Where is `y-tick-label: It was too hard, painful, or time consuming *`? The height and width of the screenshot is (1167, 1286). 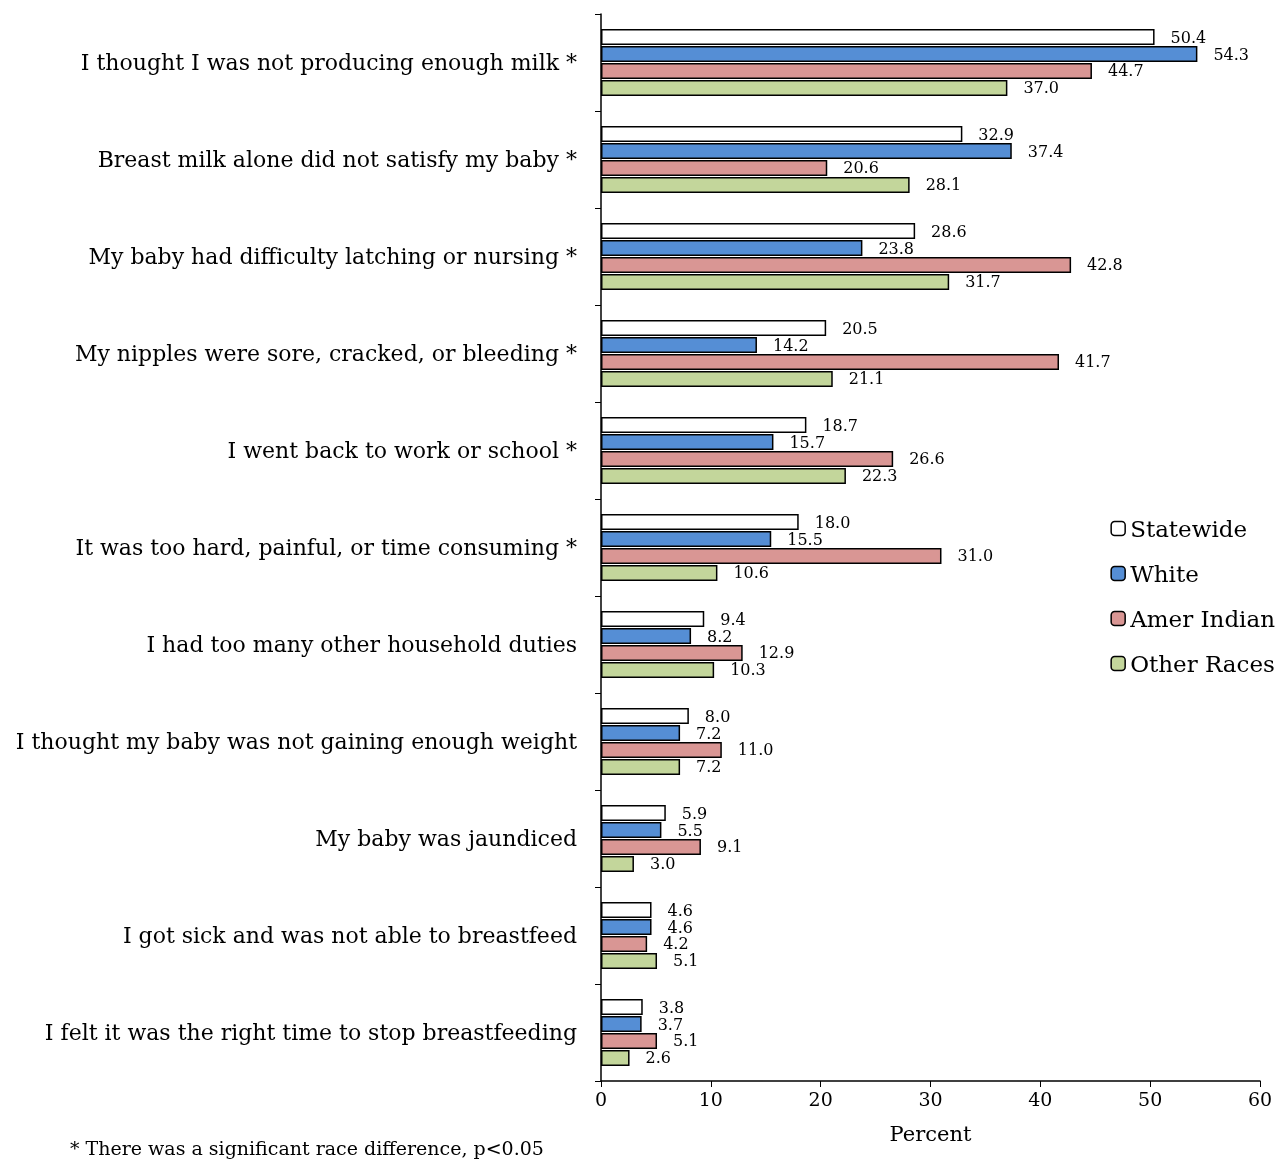
y-tick-label: It was too hard, painful, or time consuming * is located at coordinates (326, 547).